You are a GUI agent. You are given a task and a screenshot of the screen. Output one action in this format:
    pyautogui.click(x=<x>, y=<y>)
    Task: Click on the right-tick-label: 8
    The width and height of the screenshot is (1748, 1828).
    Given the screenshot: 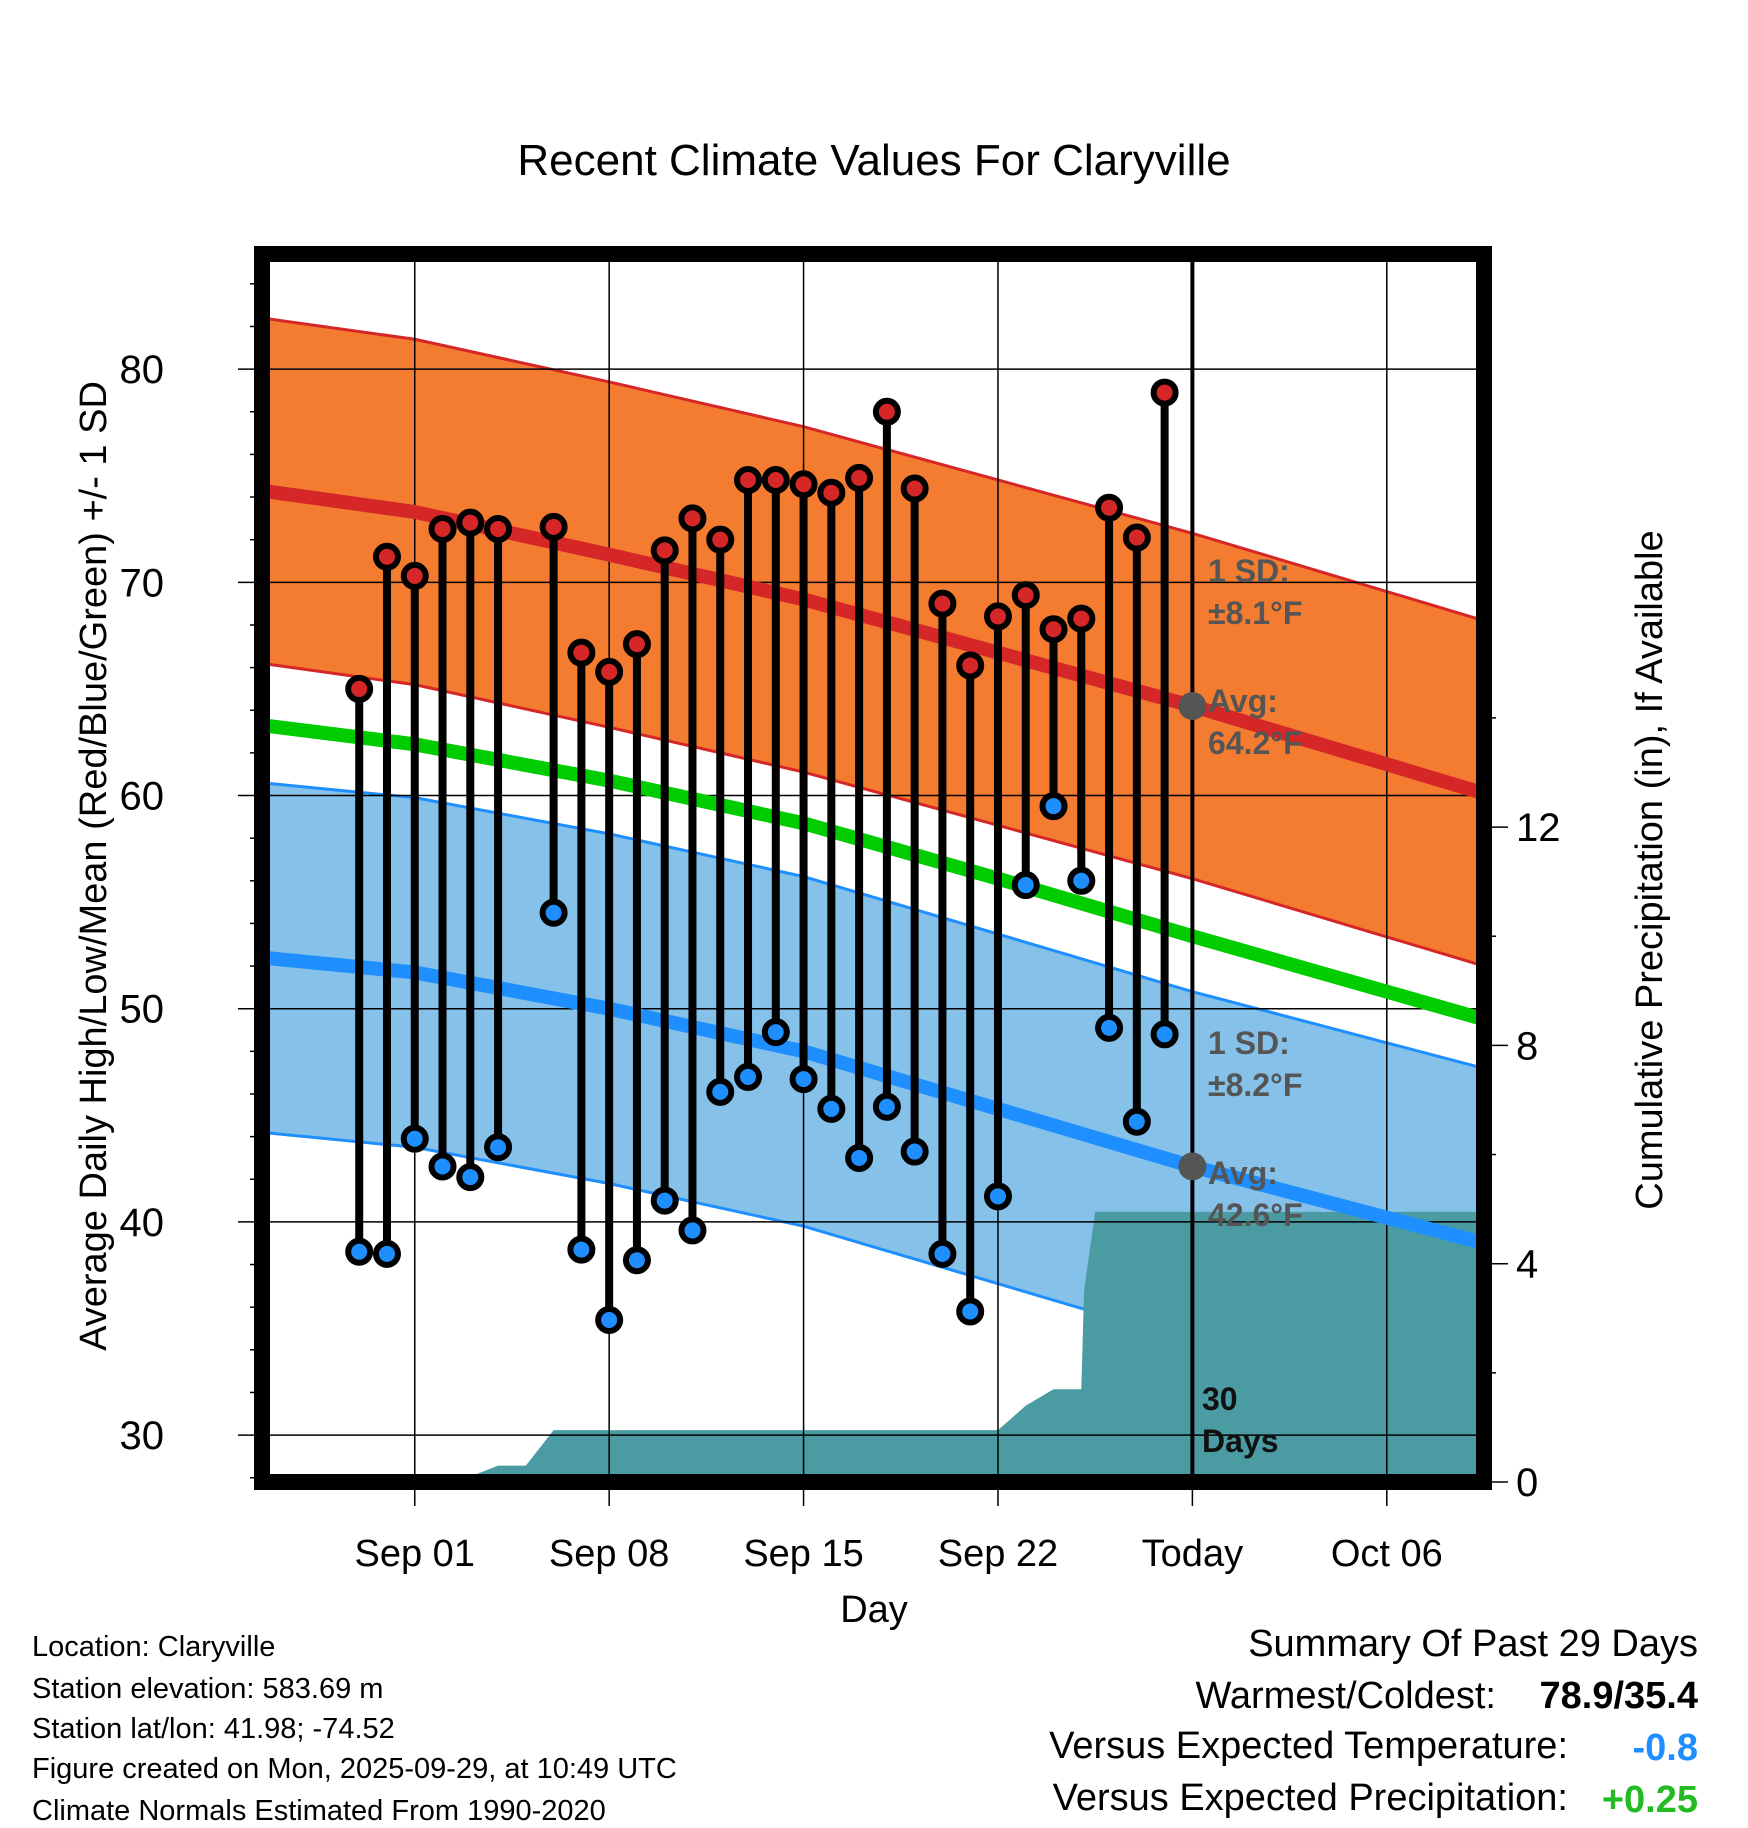 What is the action you would take?
    pyautogui.click(x=1527, y=1046)
    